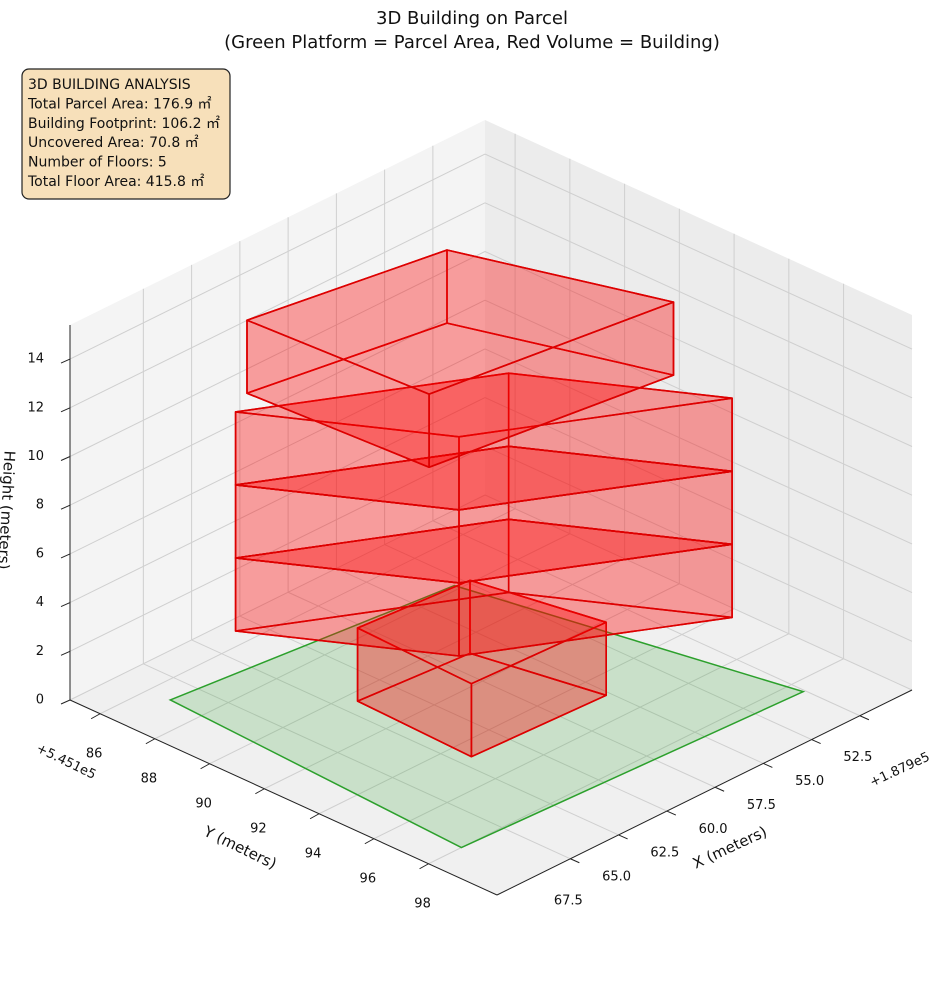  Describe the element at coordinates (761, 805) in the screenshot. I see `x-tick-label: 57.5` at that location.